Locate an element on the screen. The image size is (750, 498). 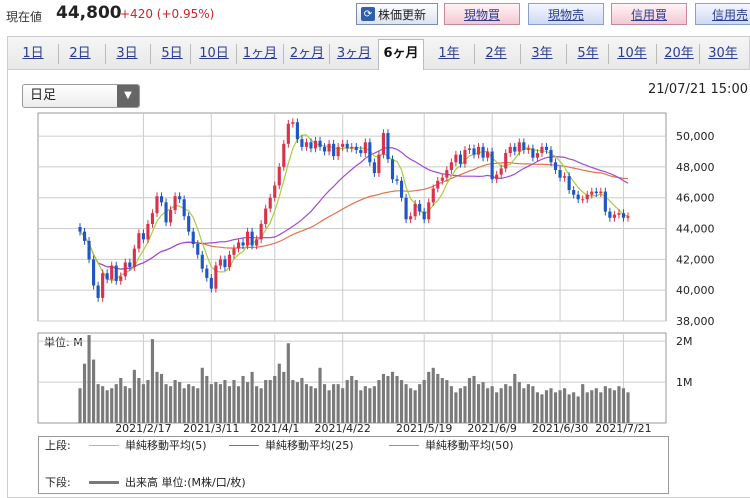
ma50-line-swatch is located at coordinates (404, 445).